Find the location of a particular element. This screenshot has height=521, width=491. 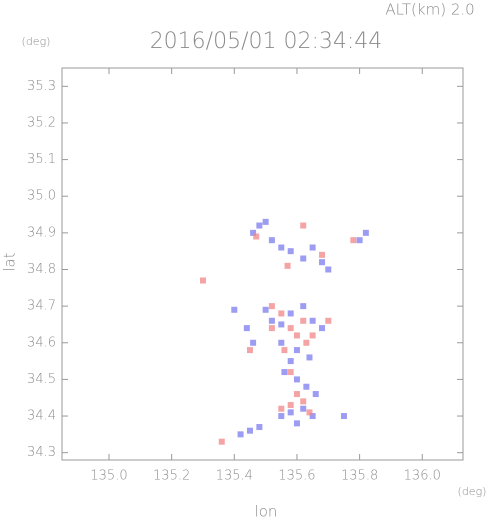

x-tick-label: 135.8 is located at coordinates (359, 476).